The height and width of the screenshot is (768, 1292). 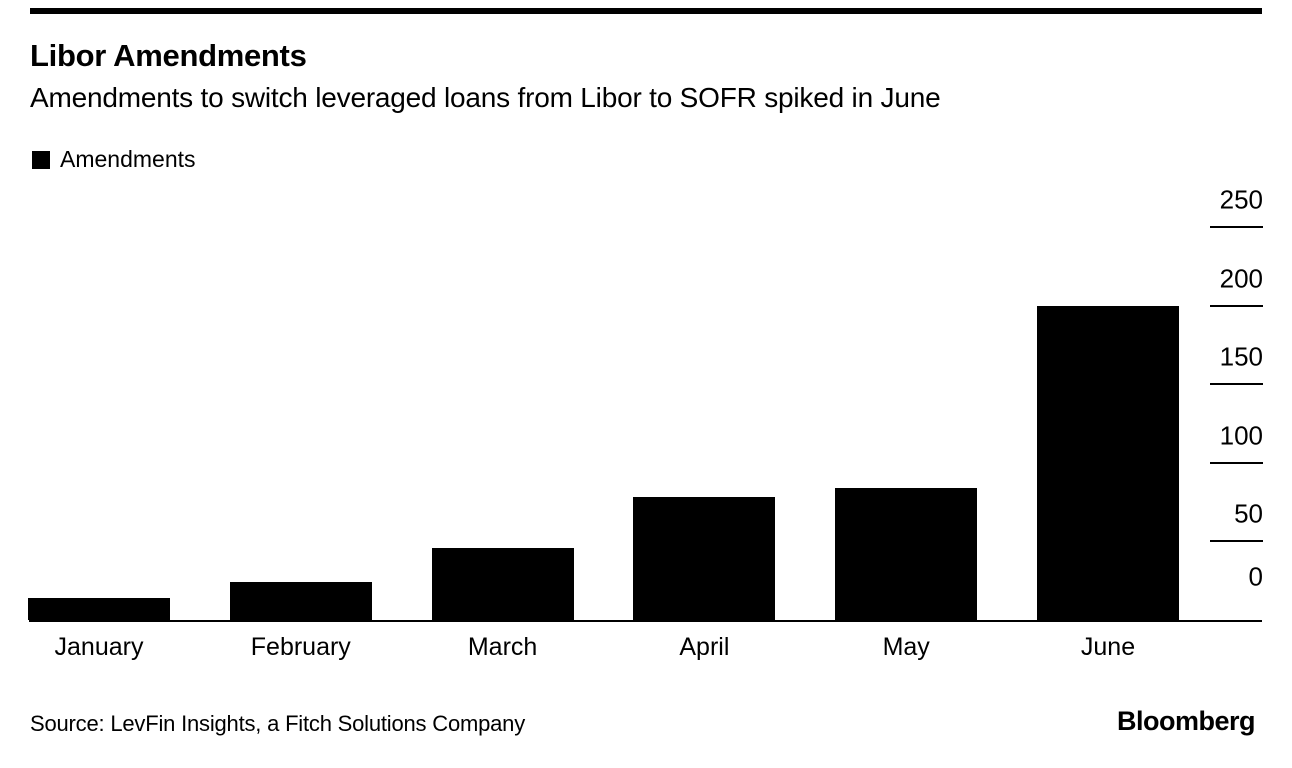 I want to click on bar-june, so click(x=1107, y=462).